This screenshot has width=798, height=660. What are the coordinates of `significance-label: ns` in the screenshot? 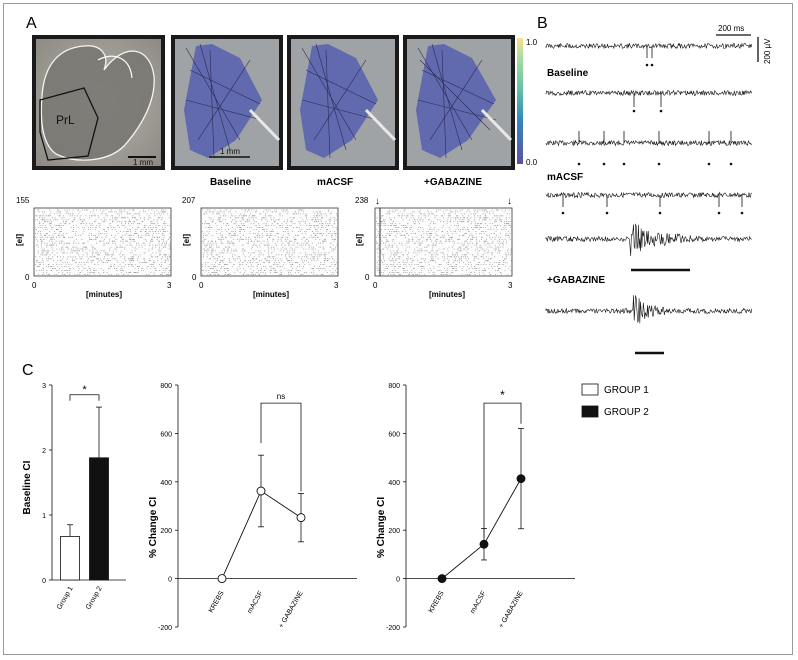 It's located at (281, 396).